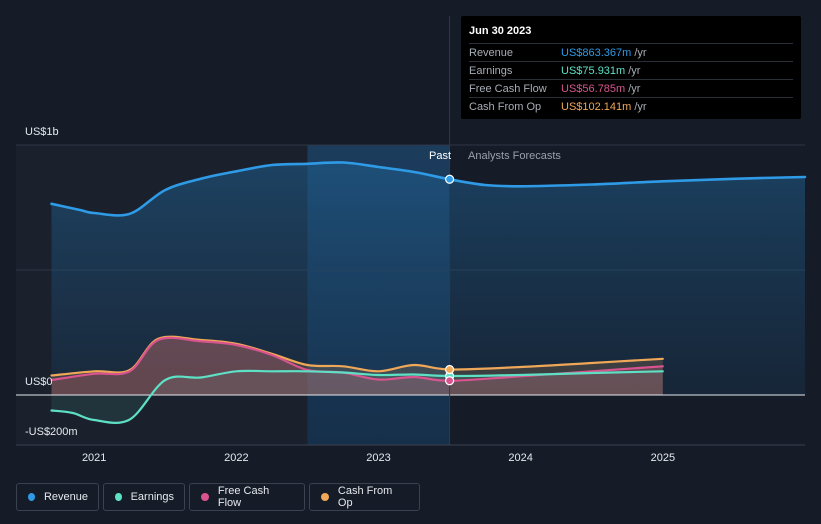  I want to click on tooltip-row-earnings: Earnings US$75.931m /yr, so click(631, 70).